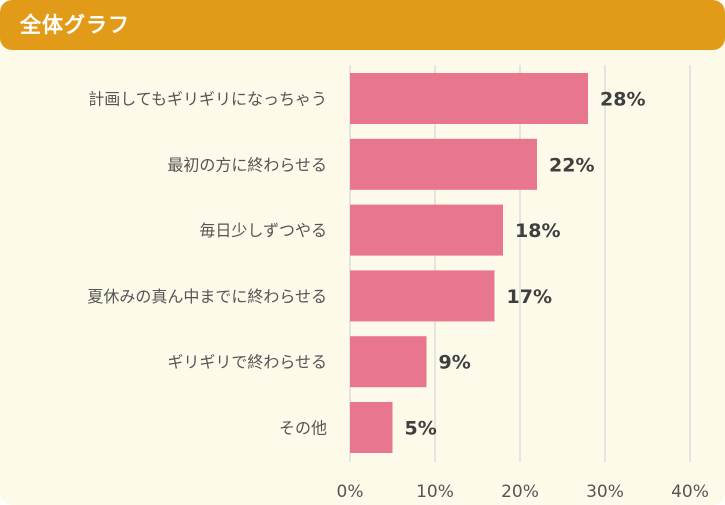 The image size is (725, 505). What do you see at coordinates (690, 492) in the screenshot?
I see `x-tick-label: 40%` at bounding box center [690, 492].